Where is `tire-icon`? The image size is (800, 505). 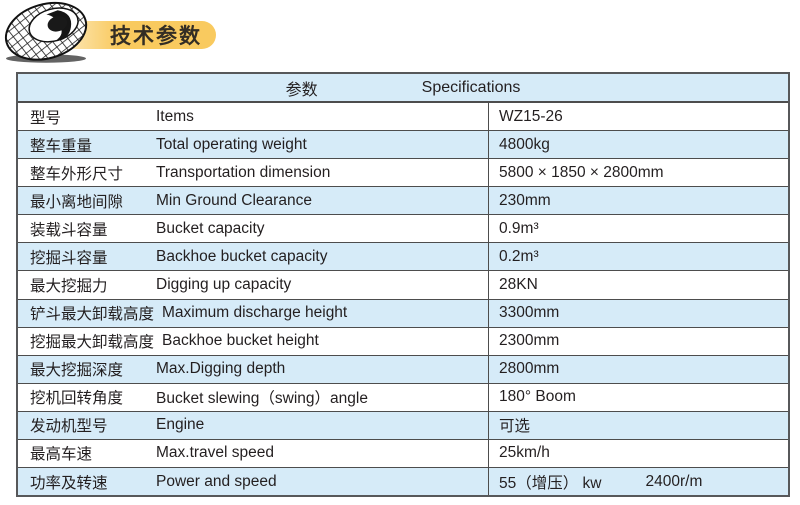 tire-icon is located at coordinates (50, 35).